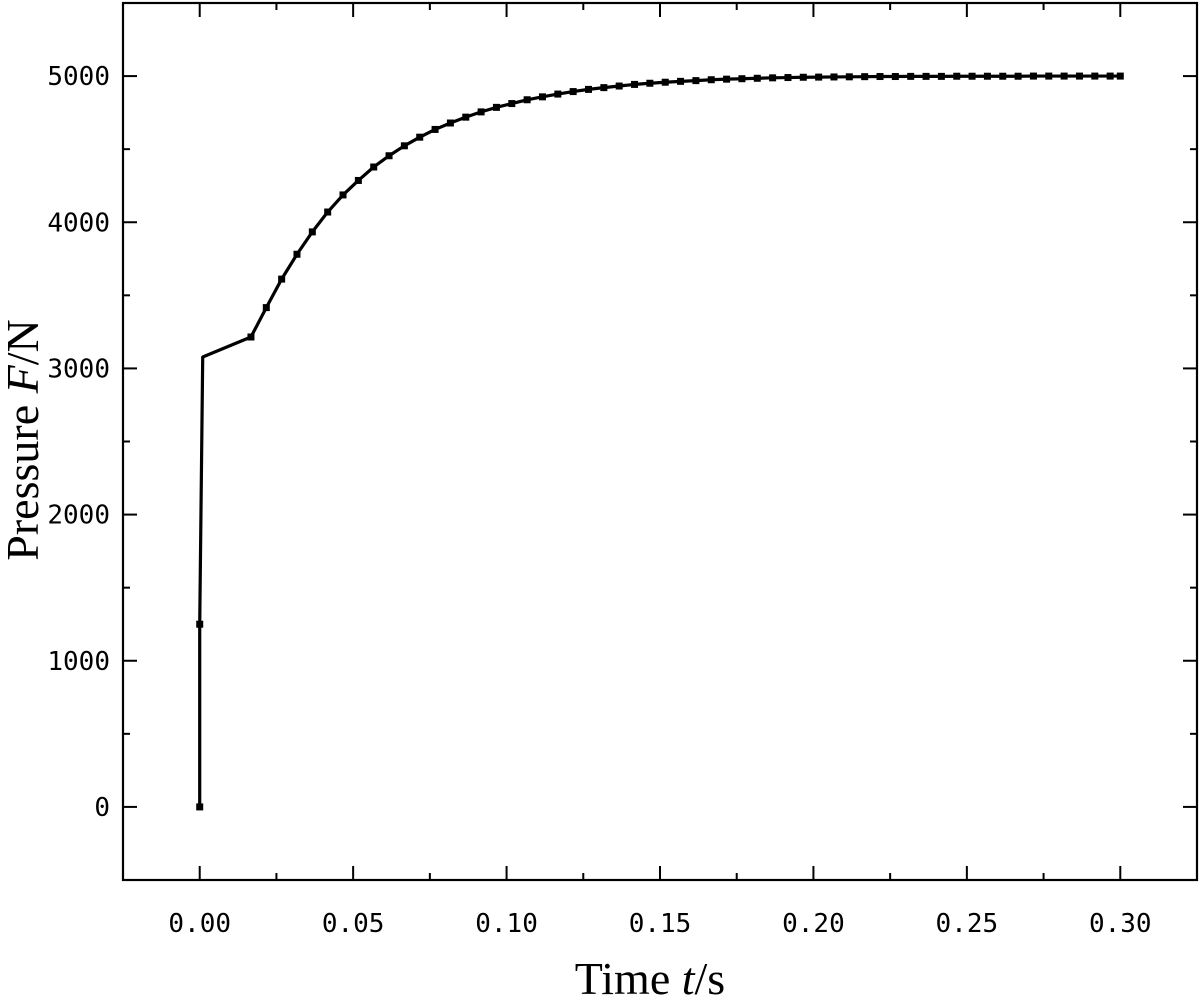 This screenshot has width=1200, height=1007. What do you see at coordinates (660, 924) in the screenshot?
I see `x-tick-label: 0.15` at bounding box center [660, 924].